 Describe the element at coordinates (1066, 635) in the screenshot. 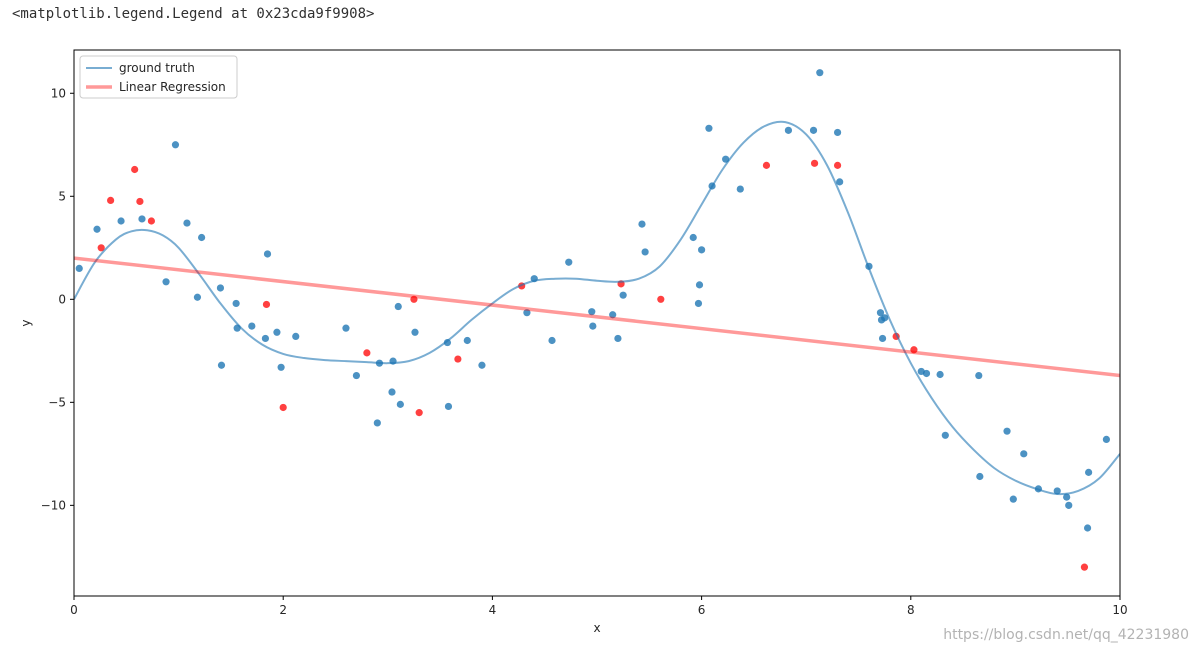

I see `watermark: https://blog.csdn.net/qq_42231980` at that location.